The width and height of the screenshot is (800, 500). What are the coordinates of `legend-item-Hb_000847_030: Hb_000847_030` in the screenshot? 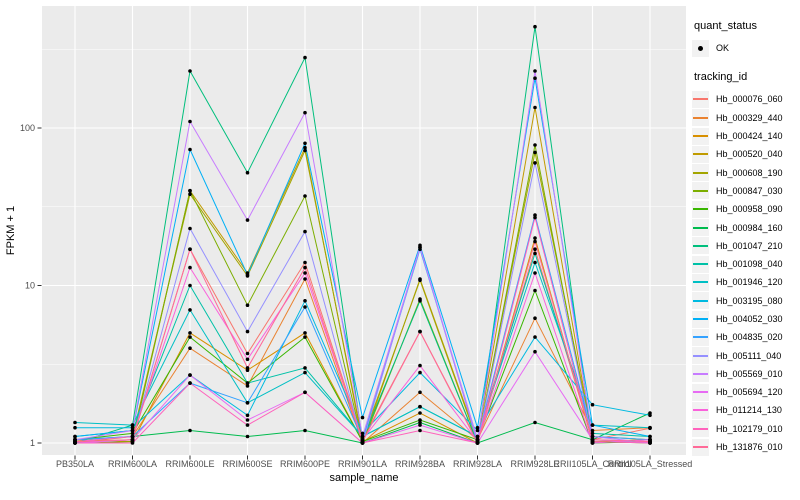 It's located at (746, 191).